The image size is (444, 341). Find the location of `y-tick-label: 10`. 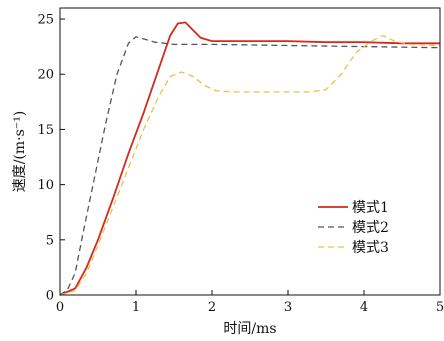

y-tick-label: 10 is located at coordinates (45, 185).